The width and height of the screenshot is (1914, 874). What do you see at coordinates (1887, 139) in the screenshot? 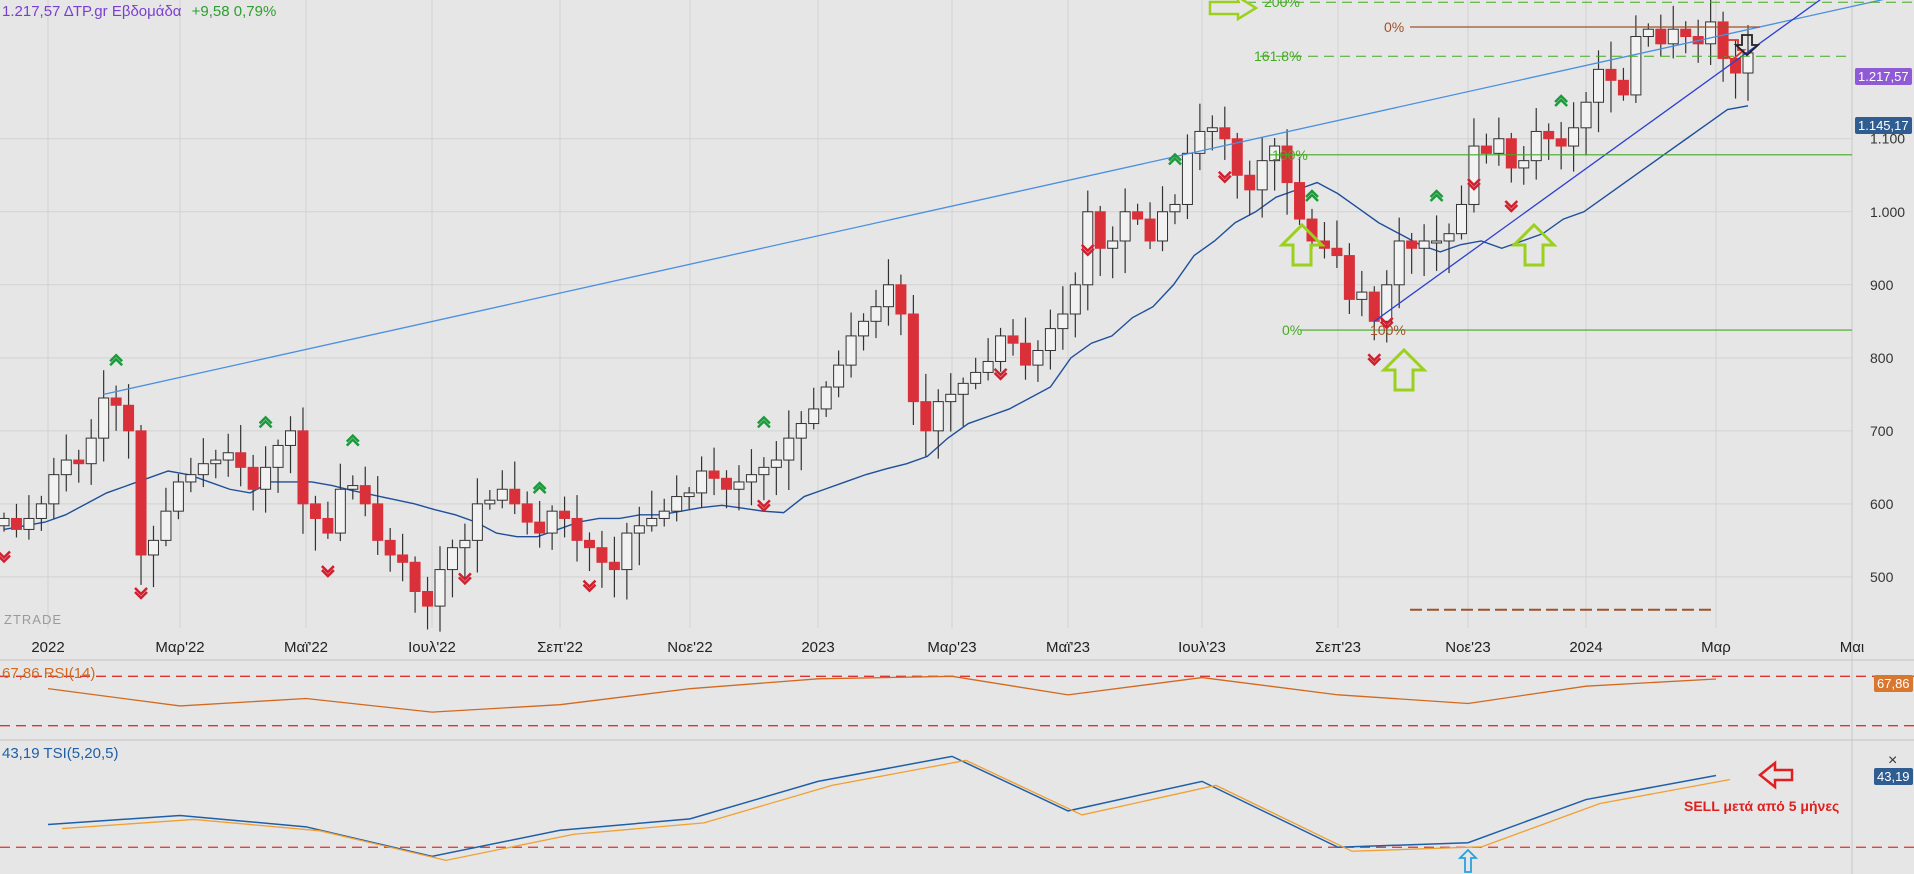
I see `y-tick-label: 1.100` at bounding box center [1887, 139].